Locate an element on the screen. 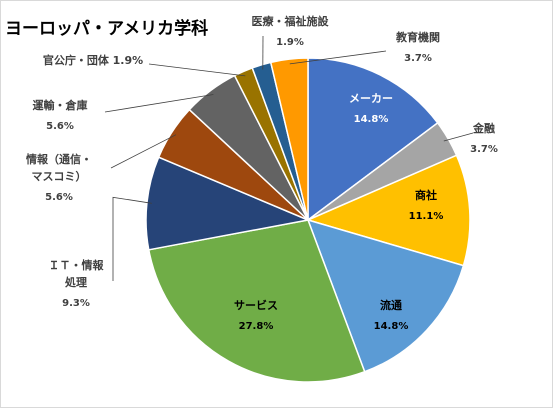  slice-label: 教育機関 3.7% is located at coordinates (417, 47).